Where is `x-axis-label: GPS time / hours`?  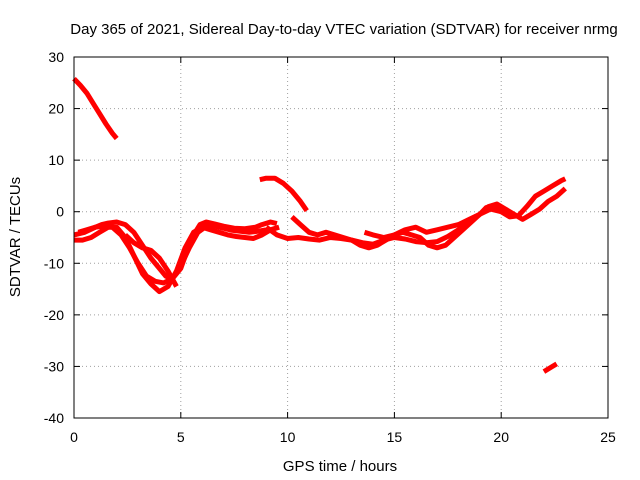
x-axis-label: GPS time / hours is located at coordinates (340, 466).